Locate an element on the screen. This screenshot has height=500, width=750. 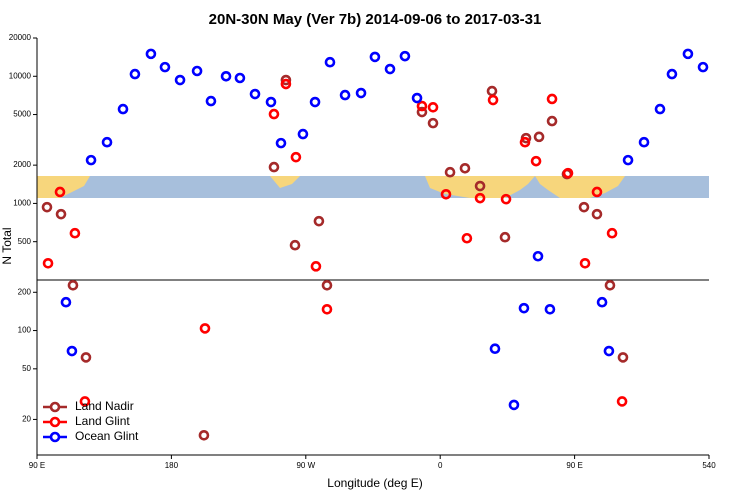
x-tick-label: 180 is located at coordinates (172, 465).